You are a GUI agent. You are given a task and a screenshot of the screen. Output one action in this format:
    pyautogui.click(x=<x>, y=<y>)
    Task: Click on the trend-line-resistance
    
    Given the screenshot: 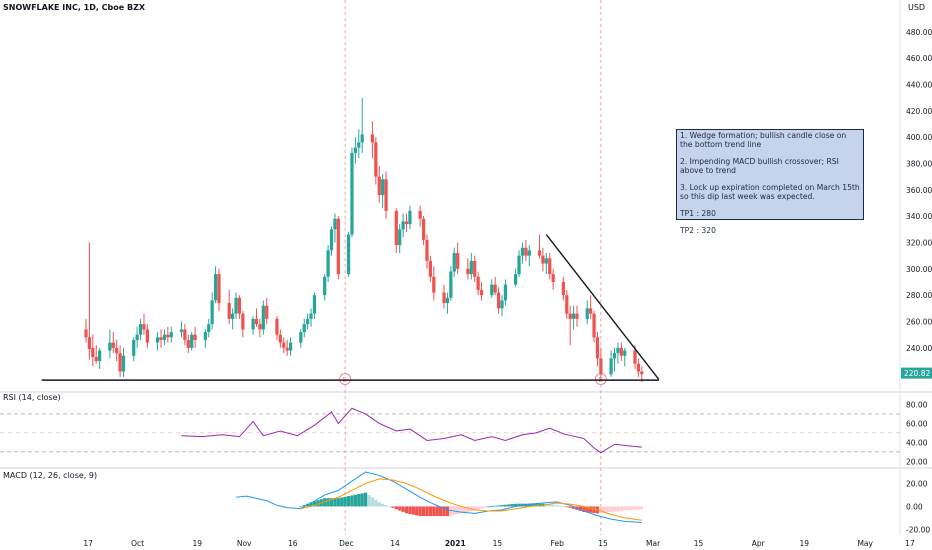 What is the action you would take?
    pyautogui.click(x=602, y=307)
    